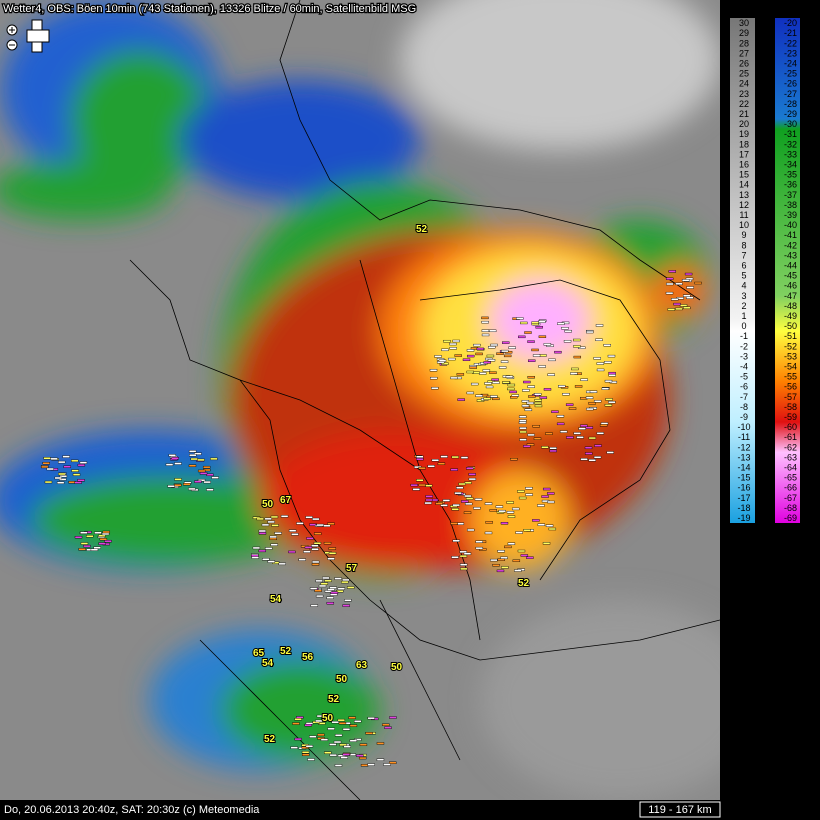 The height and width of the screenshot is (820, 820). What do you see at coordinates (744, 43) in the screenshot?
I see `legend-label: 28` at bounding box center [744, 43].